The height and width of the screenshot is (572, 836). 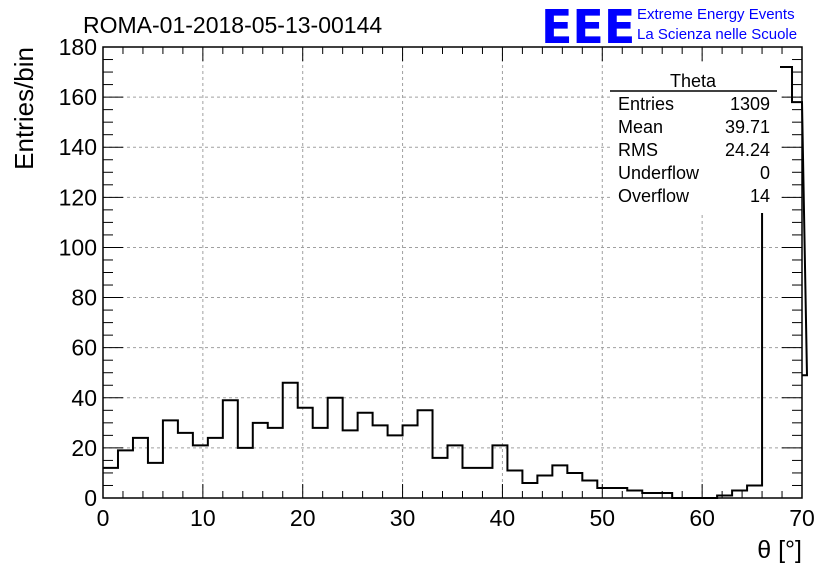 What do you see at coordinates (84, 298) in the screenshot?
I see `y-tick-label: 80` at bounding box center [84, 298].